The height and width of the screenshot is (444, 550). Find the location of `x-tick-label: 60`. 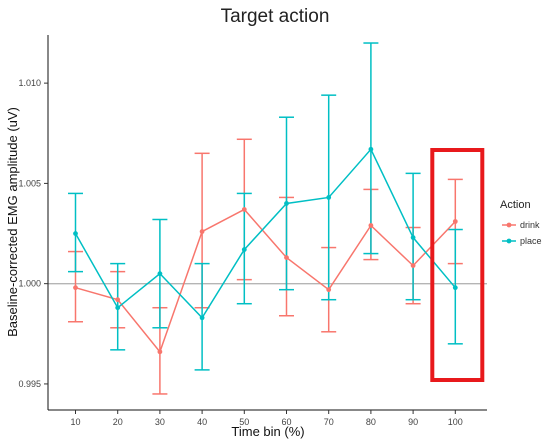

x-tick-label: 60 is located at coordinates (286, 422).